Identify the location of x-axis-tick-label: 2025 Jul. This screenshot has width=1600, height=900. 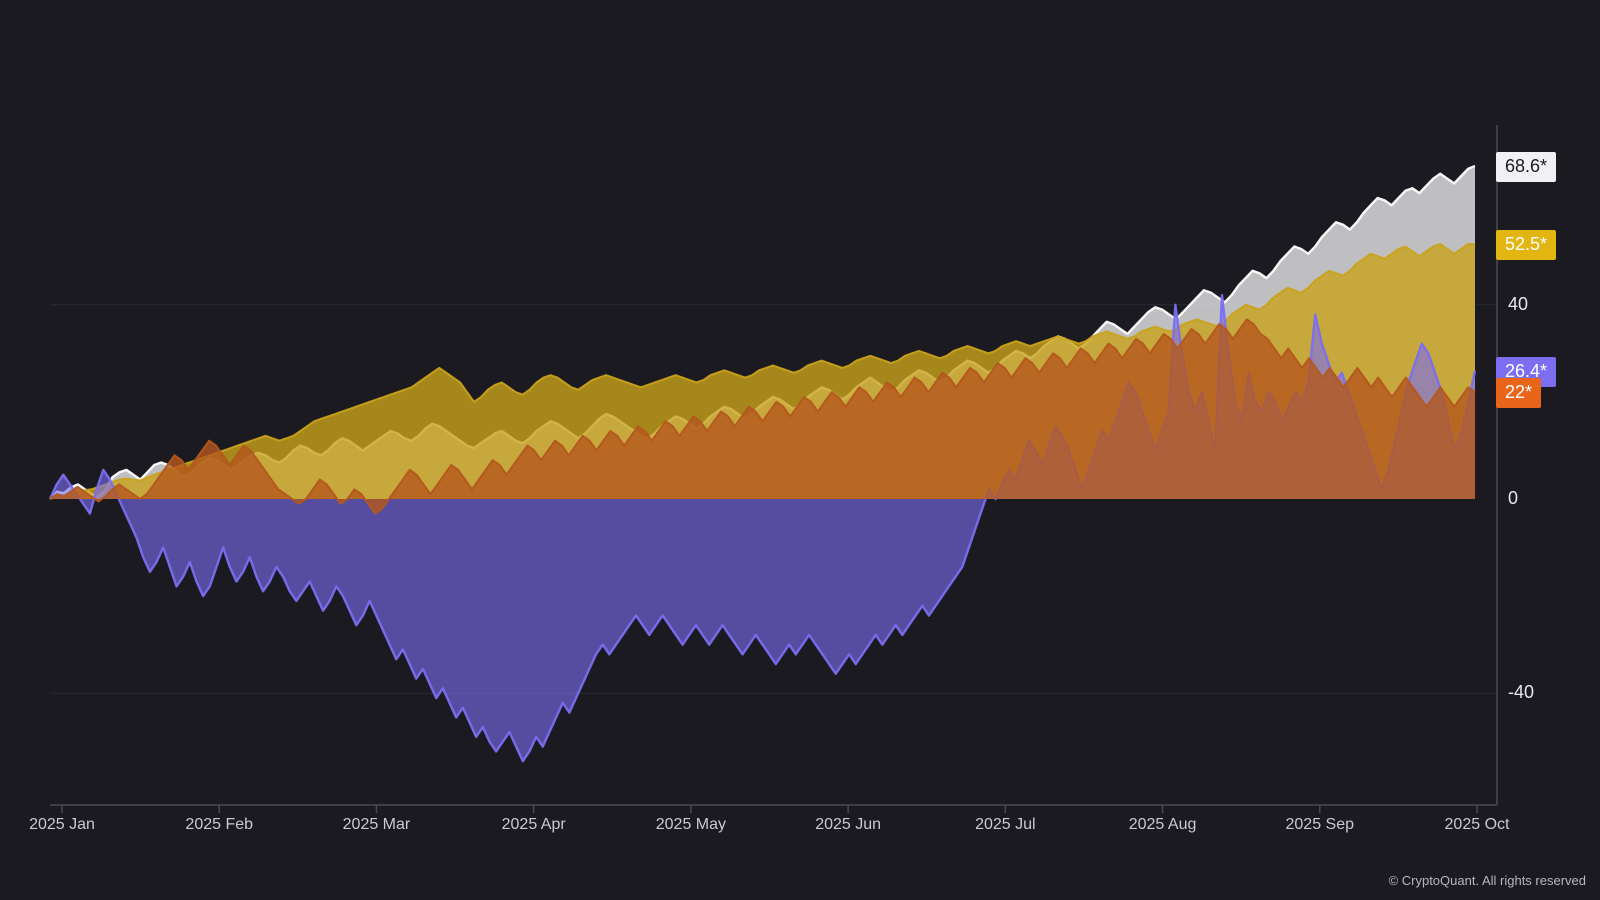
(1005, 824).